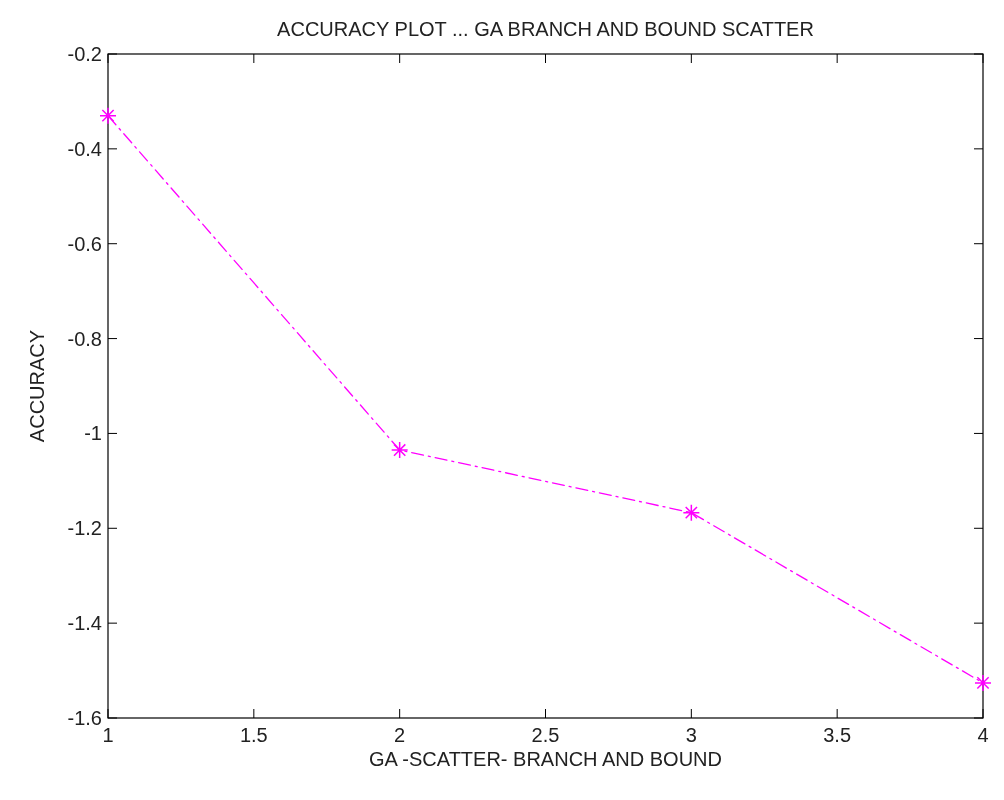  What do you see at coordinates (84, 148) in the screenshot?
I see `y-tick-label: -0.4` at bounding box center [84, 148].